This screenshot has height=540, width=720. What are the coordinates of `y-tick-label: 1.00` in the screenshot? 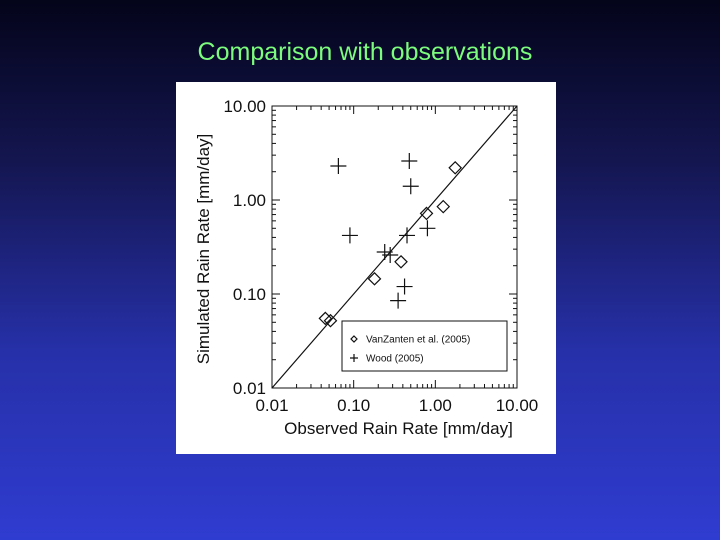 It's located at (249, 200).